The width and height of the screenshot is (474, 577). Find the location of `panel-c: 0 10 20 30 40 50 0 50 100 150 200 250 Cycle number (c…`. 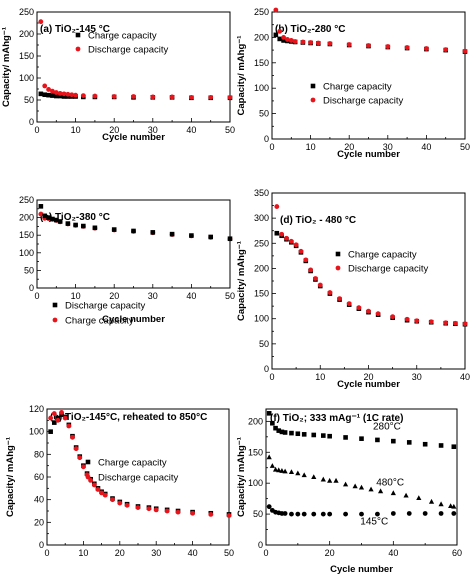

panel-c: 0 10 20 30 40 50 0 50 100 150 200 250 Cycle number (c… is located at coordinates (127, 261).